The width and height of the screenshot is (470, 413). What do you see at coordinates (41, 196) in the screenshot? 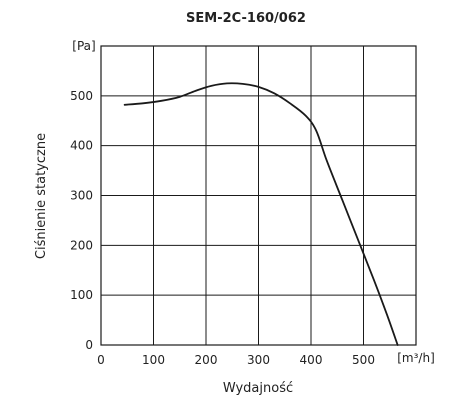
I see `y-axis-title: Ciśnienie statyczne` at bounding box center [41, 196].